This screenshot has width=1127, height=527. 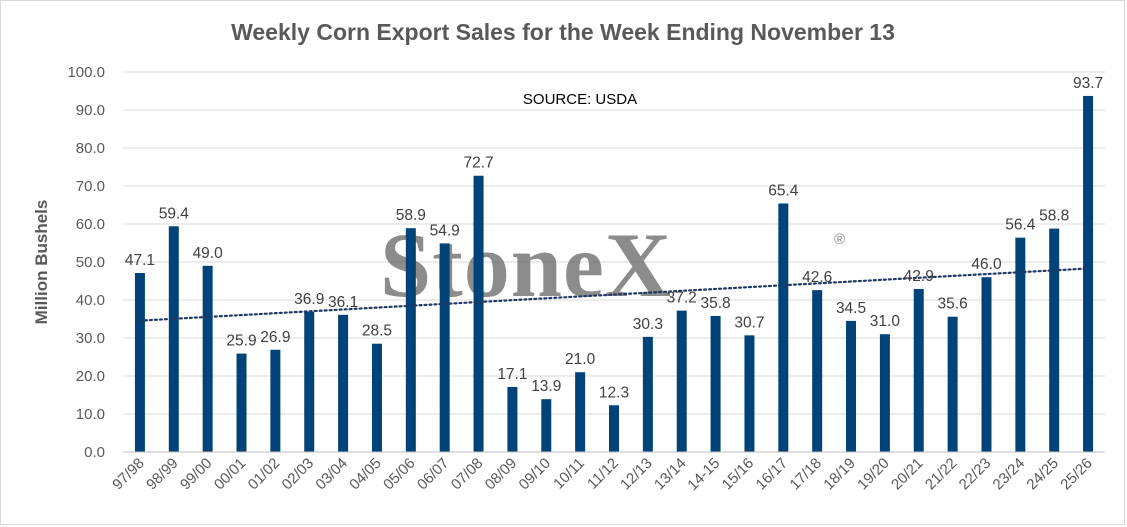 I want to click on data-label: 35.6, so click(x=953, y=304).